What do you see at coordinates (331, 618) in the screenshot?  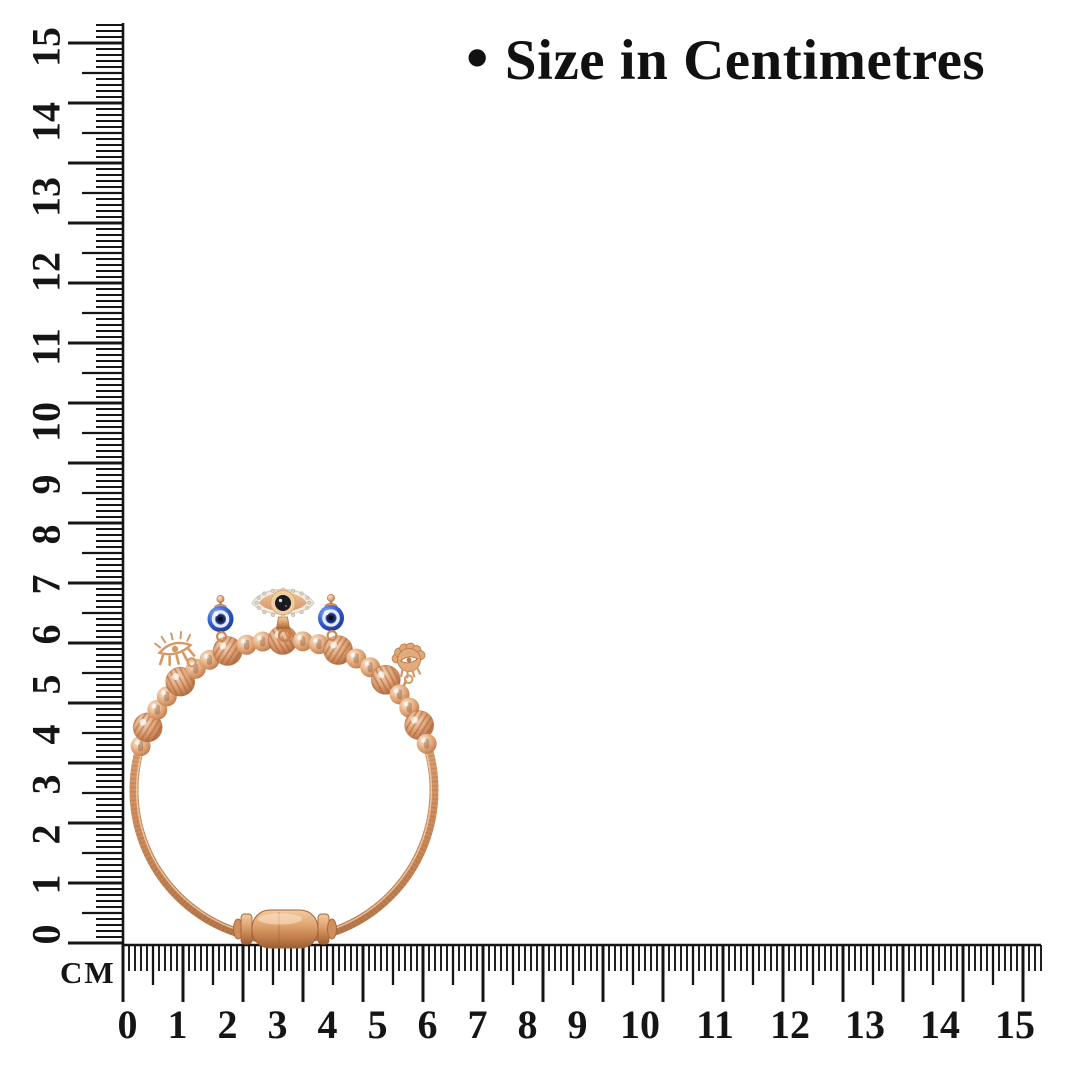 I see `blue-evil-eye-bead-right` at bounding box center [331, 618].